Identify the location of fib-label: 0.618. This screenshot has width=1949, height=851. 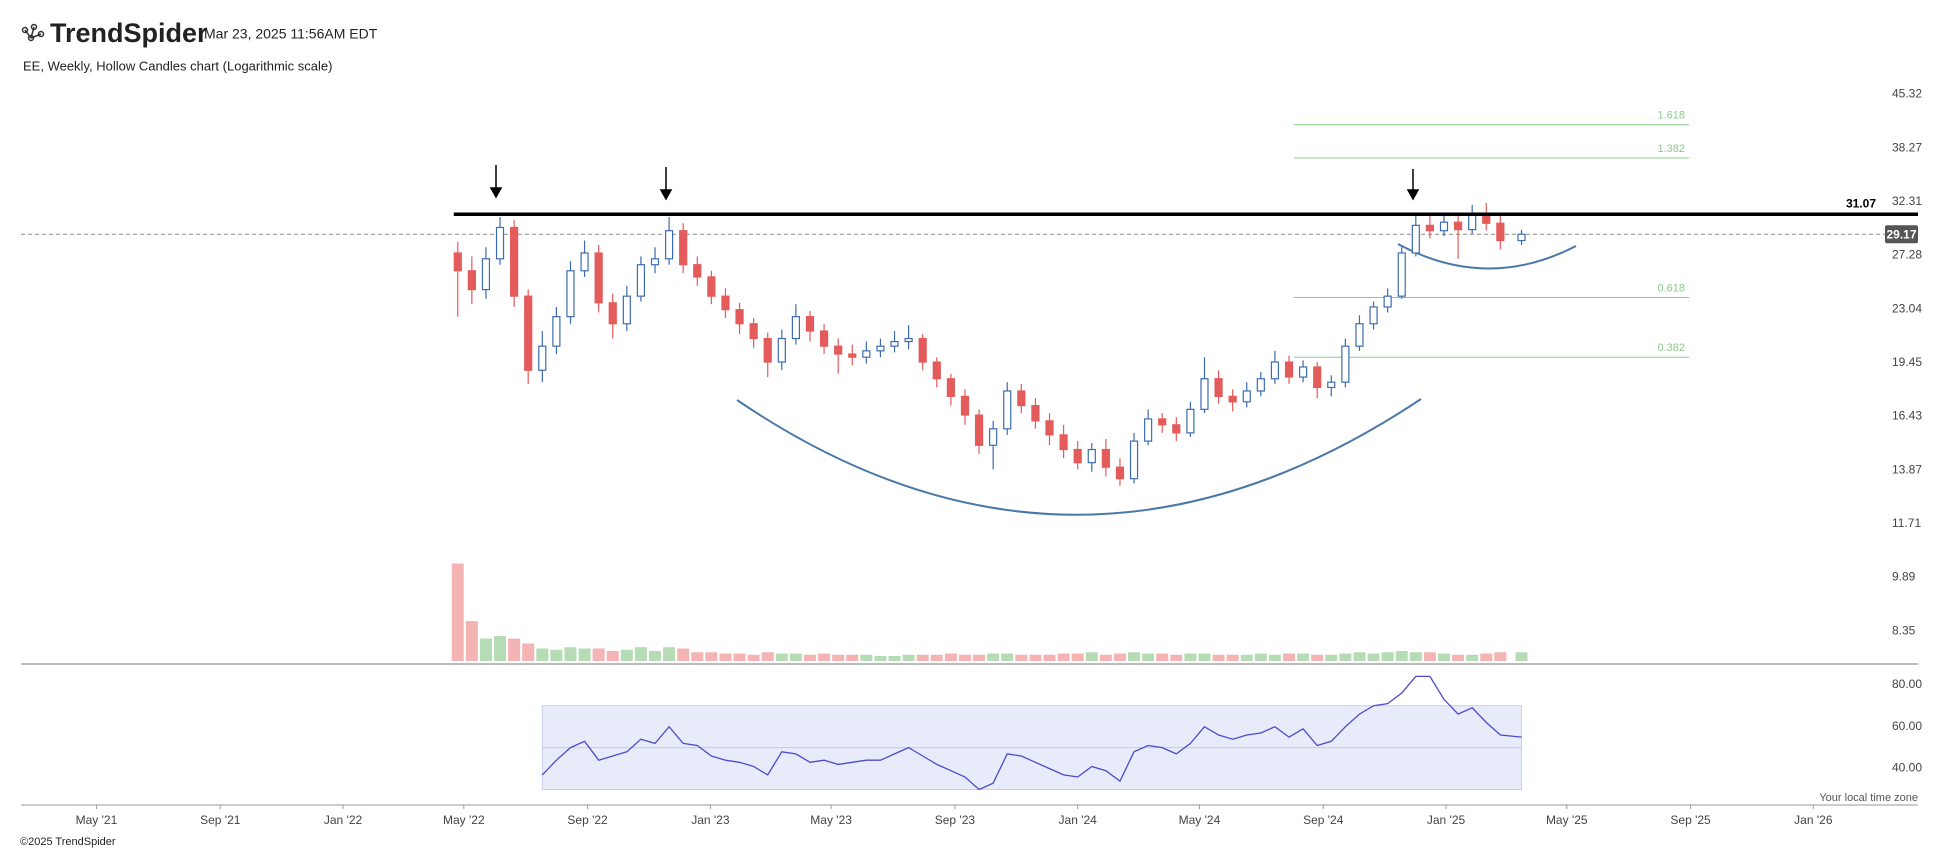
(1671, 288).